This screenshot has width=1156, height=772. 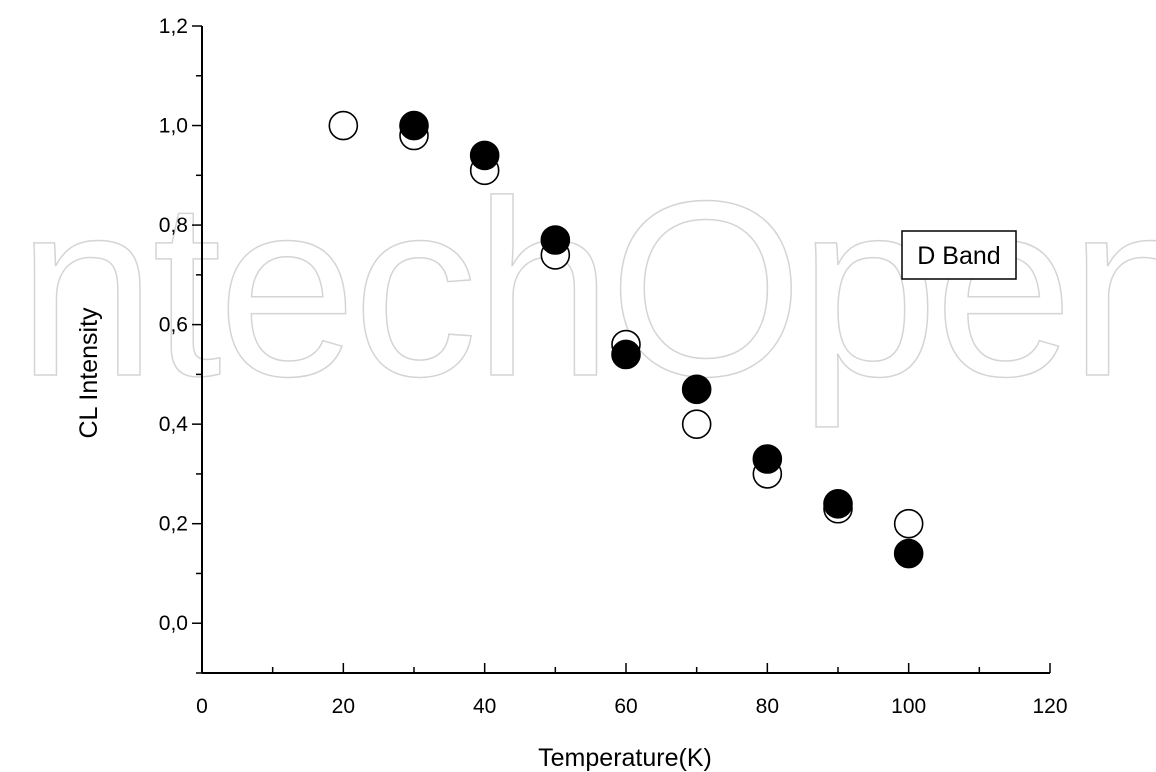 What do you see at coordinates (484, 706) in the screenshot?
I see `x-tick-label: 40` at bounding box center [484, 706].